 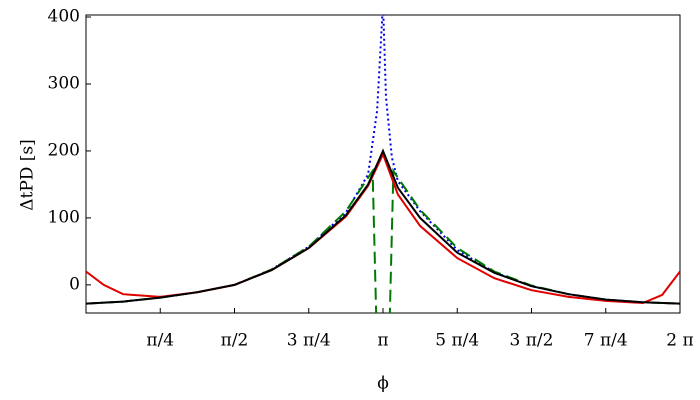 What do you see at coordinates (160, 341) in the screenshot?
I see `x-tick-label: π/4` at bounding box center [160, 341].